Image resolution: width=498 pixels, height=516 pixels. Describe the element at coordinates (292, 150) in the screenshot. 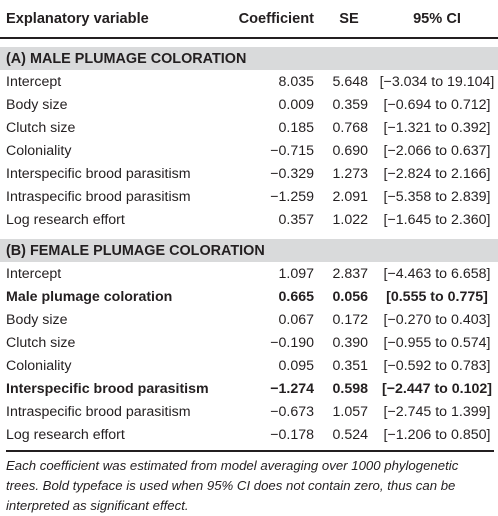

I see `coefficient-cell: −0.715` at that location.